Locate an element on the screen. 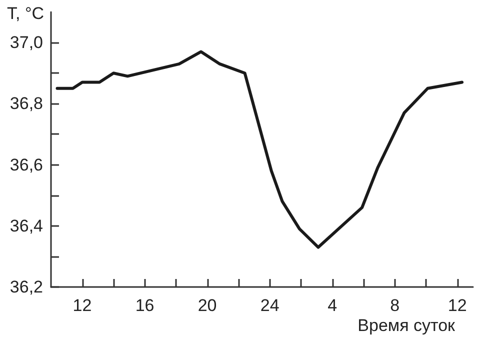  x-tick-label: 4 is located at coordinates (333, 305).